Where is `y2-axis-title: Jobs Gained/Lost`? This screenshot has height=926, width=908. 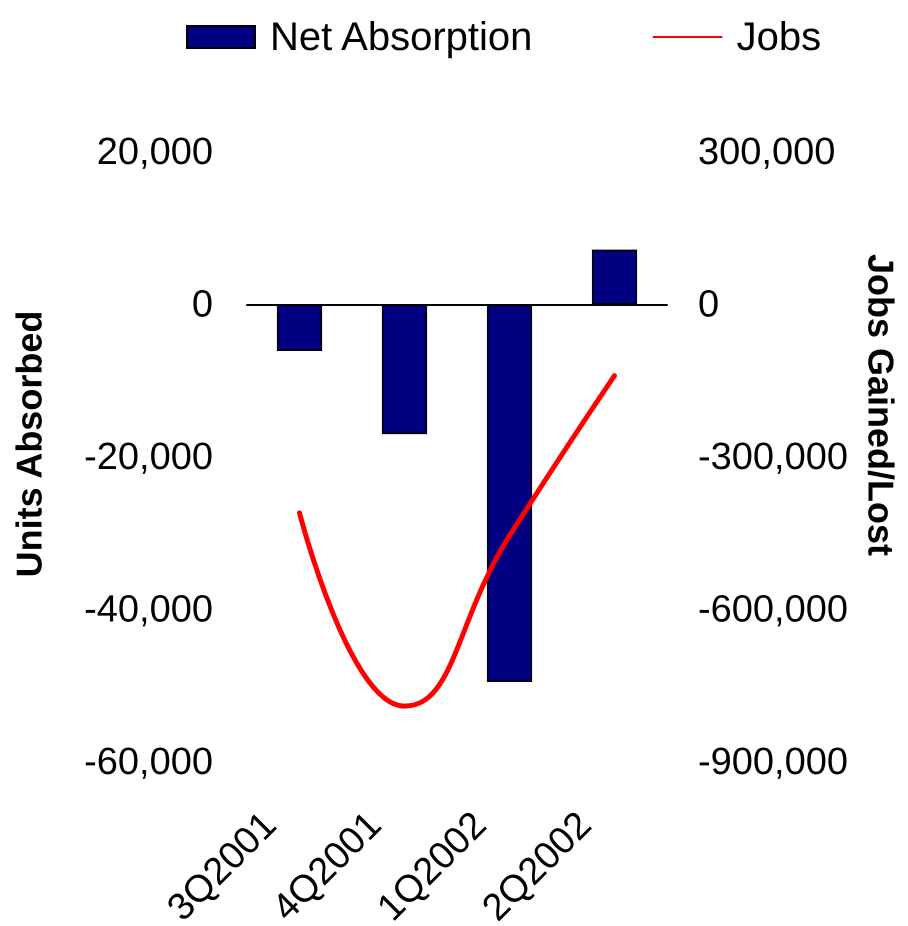 y2-axis-title: Jobs Gained/Lost is located at coordinates (881, 405).